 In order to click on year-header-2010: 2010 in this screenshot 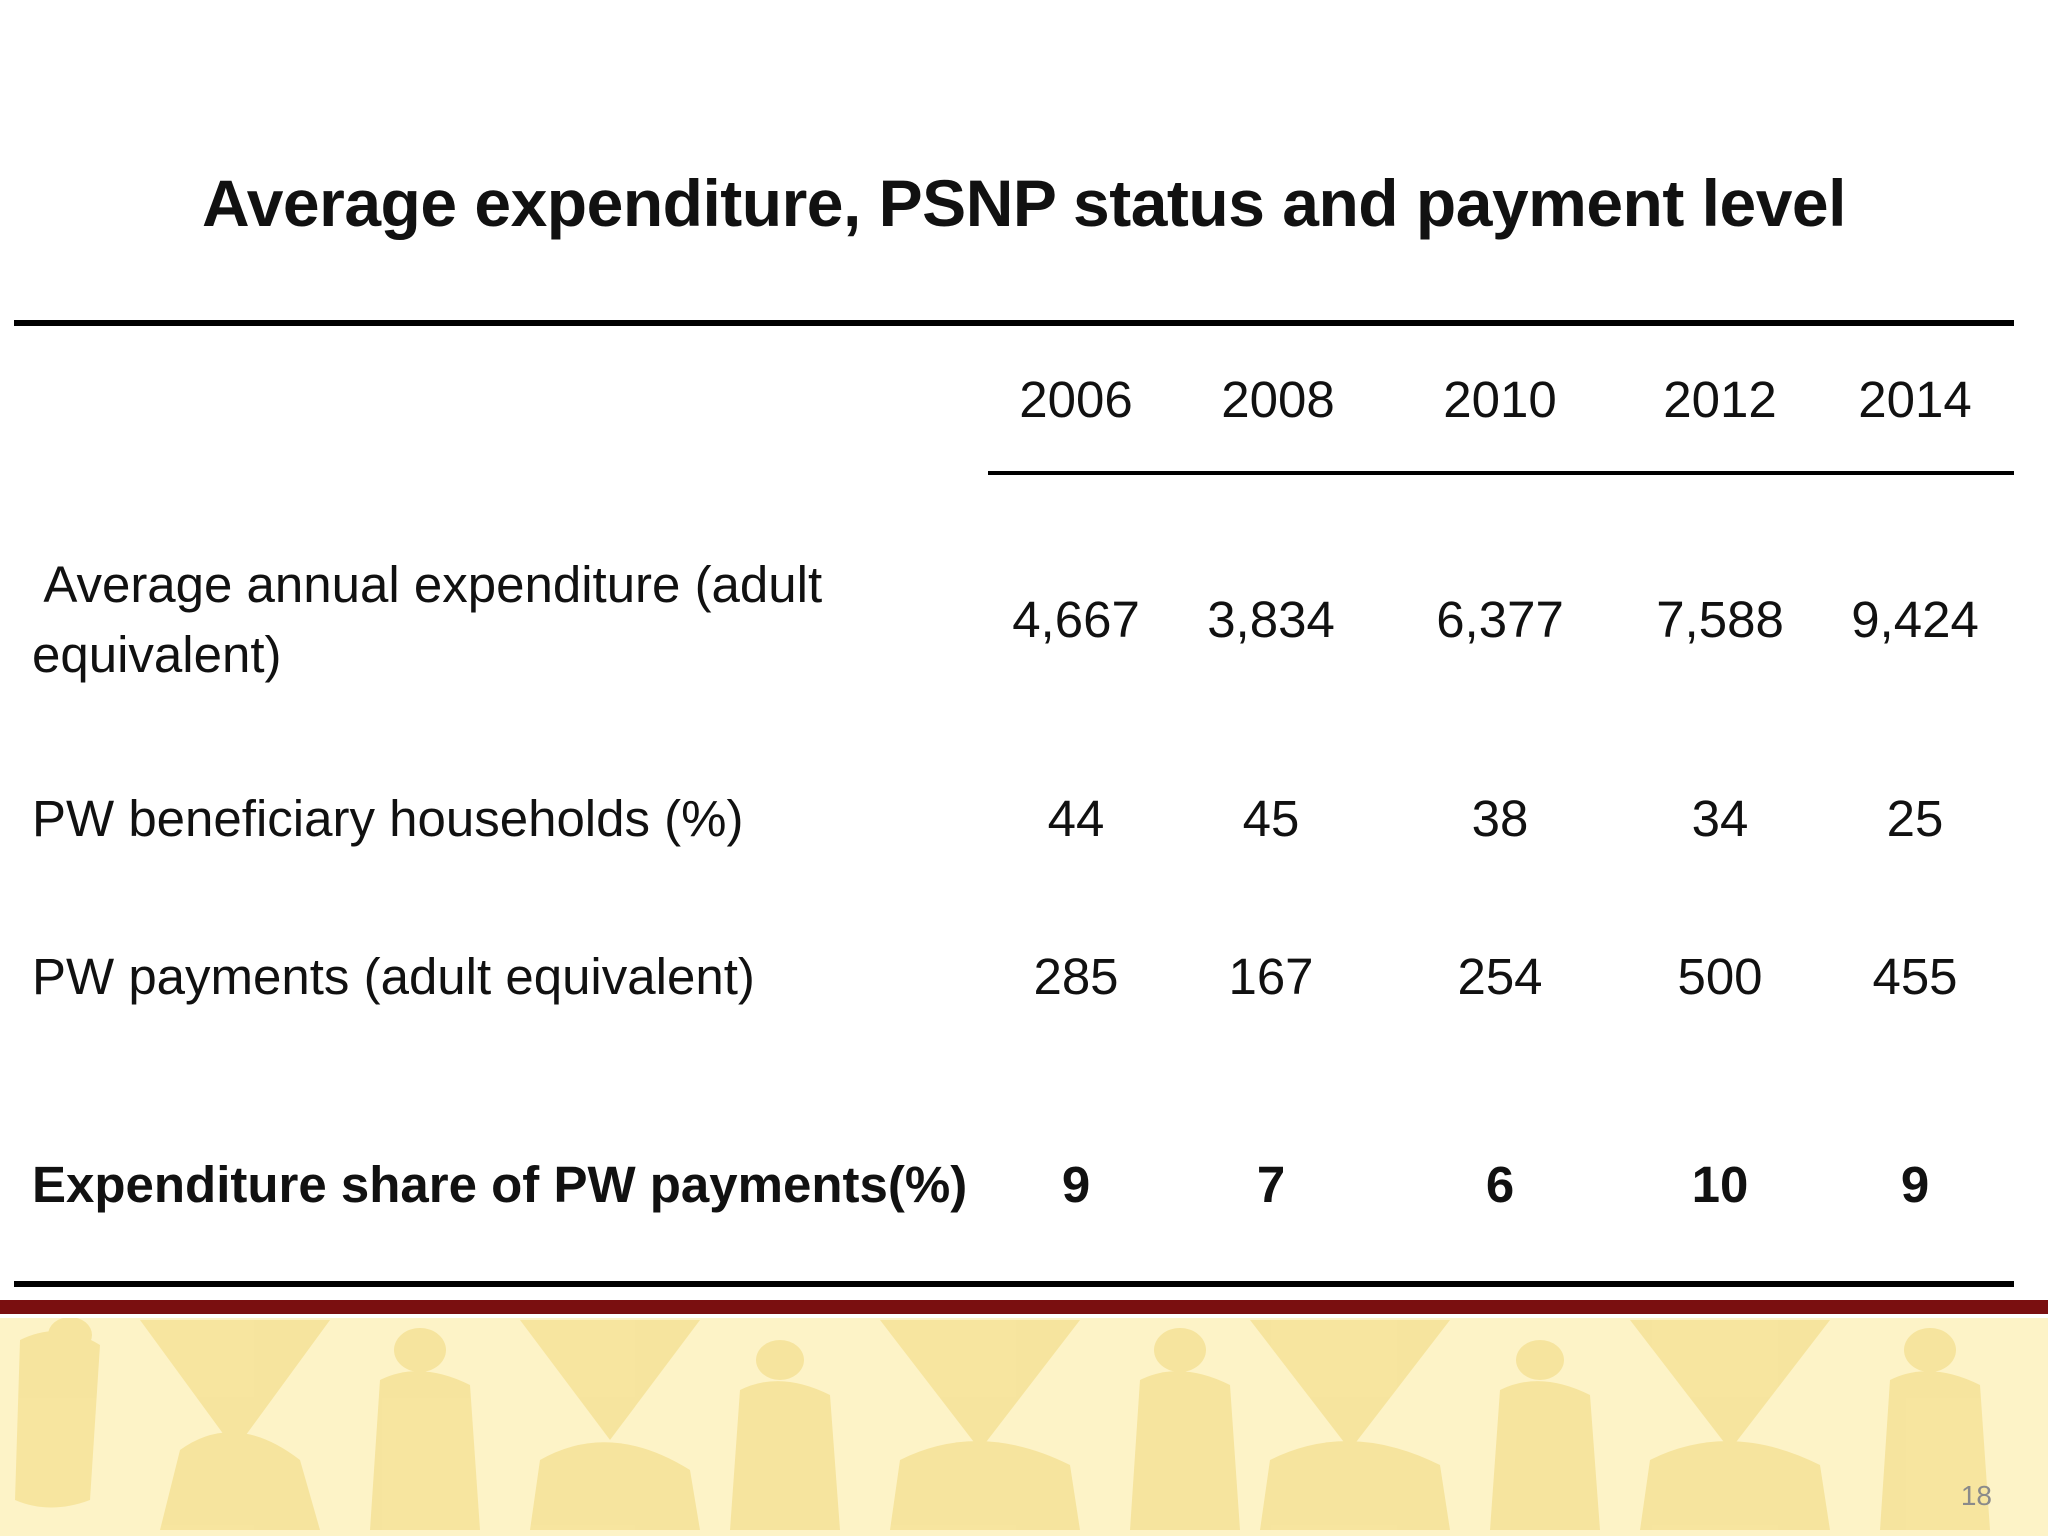, I will do `click(1500, 399)`.